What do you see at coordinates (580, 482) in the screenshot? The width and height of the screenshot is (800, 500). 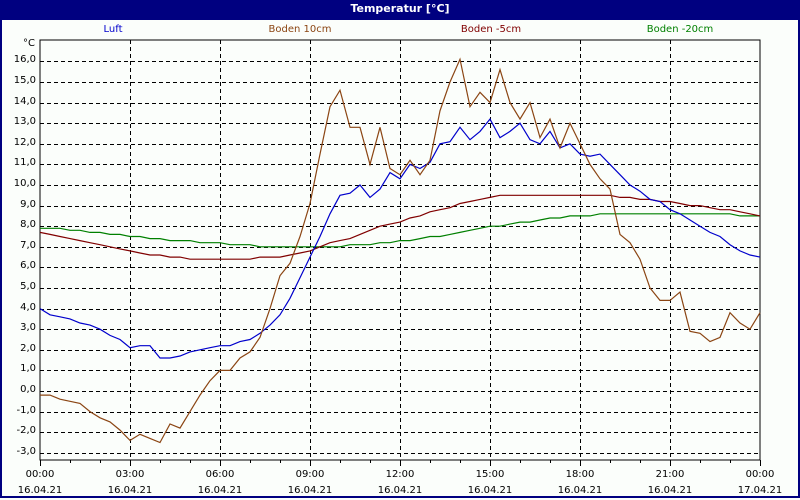 I see `x-tick-label: 18:00 16.04.21` at bounding box center [580, 482].